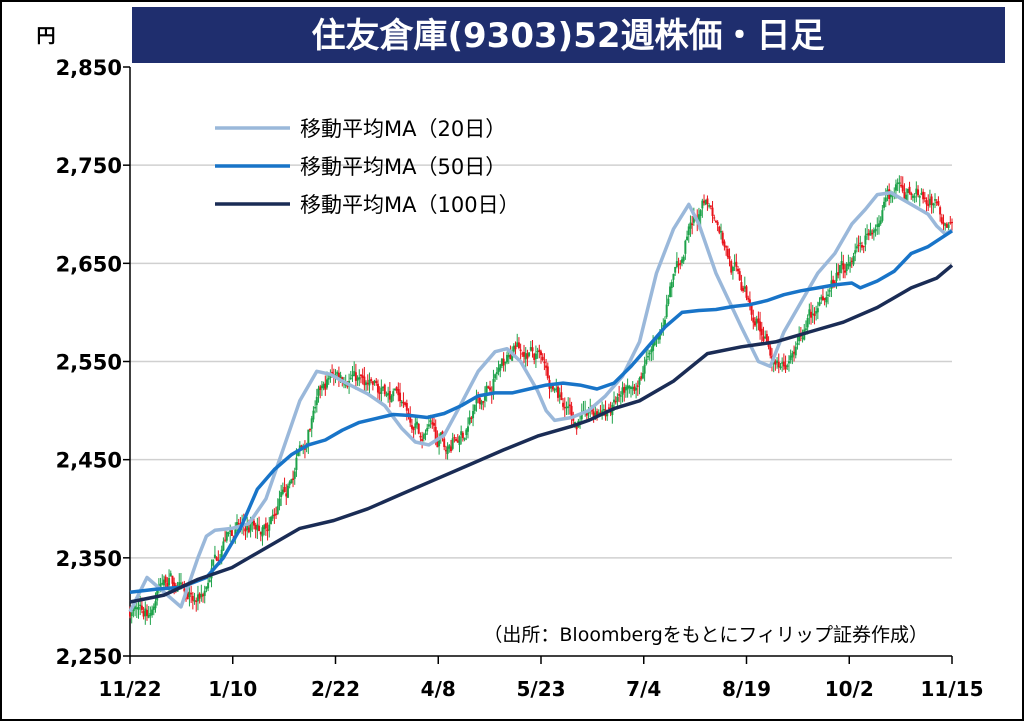  Describe the element at coordinates (403, 167) in the screenshot. I see `legend-label-ma50: 移動平均MA（50日）` at that location.